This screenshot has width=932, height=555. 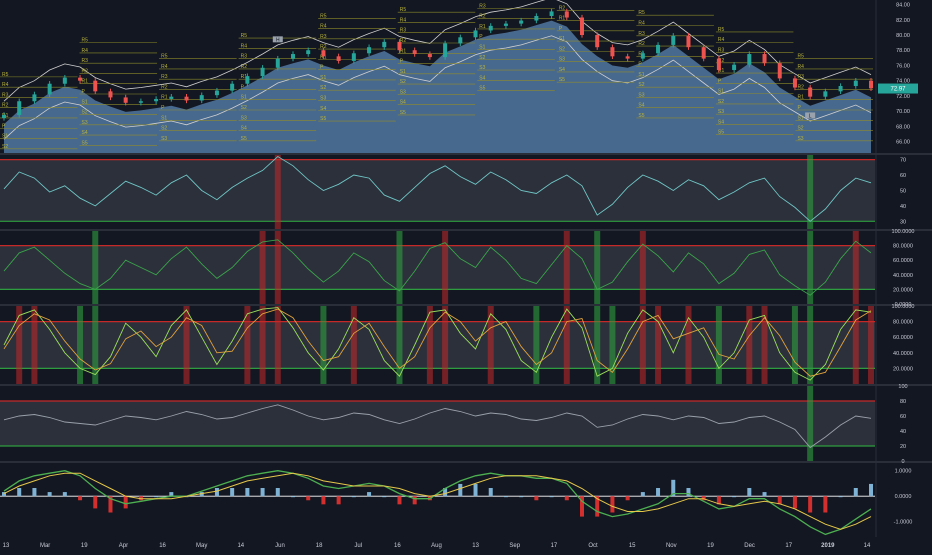 What do you see at coordinates (903, 97) in the screenshot?
I see `price-y-tick: 72.00` at bounding box center [903, 97].